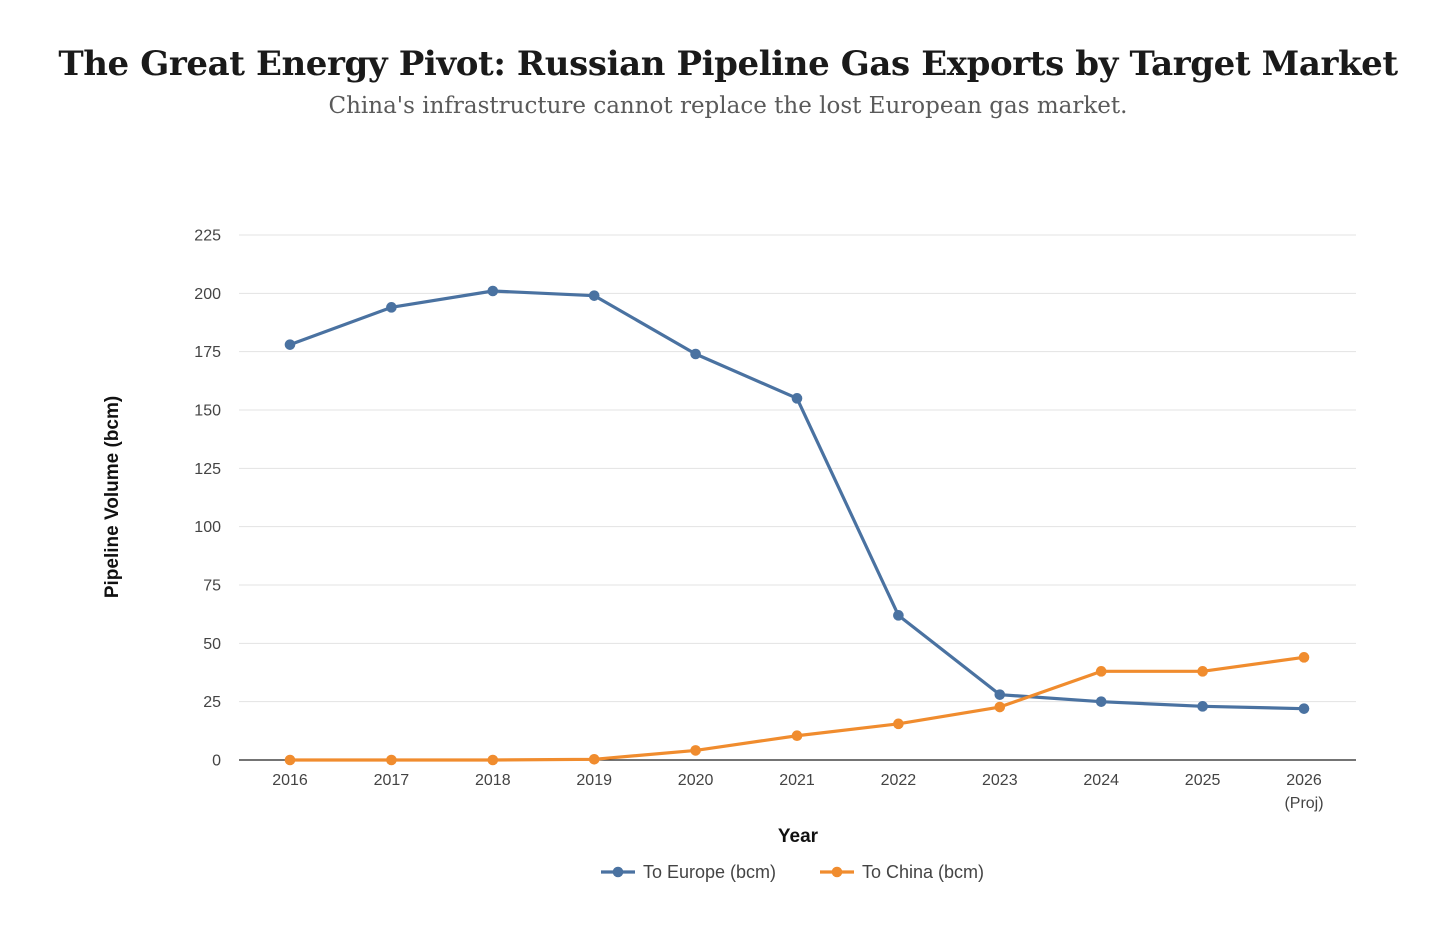 This screenshot has width=1456, height=926. I want to click on legend-label: To Europe (bcm), so click(709, 872).